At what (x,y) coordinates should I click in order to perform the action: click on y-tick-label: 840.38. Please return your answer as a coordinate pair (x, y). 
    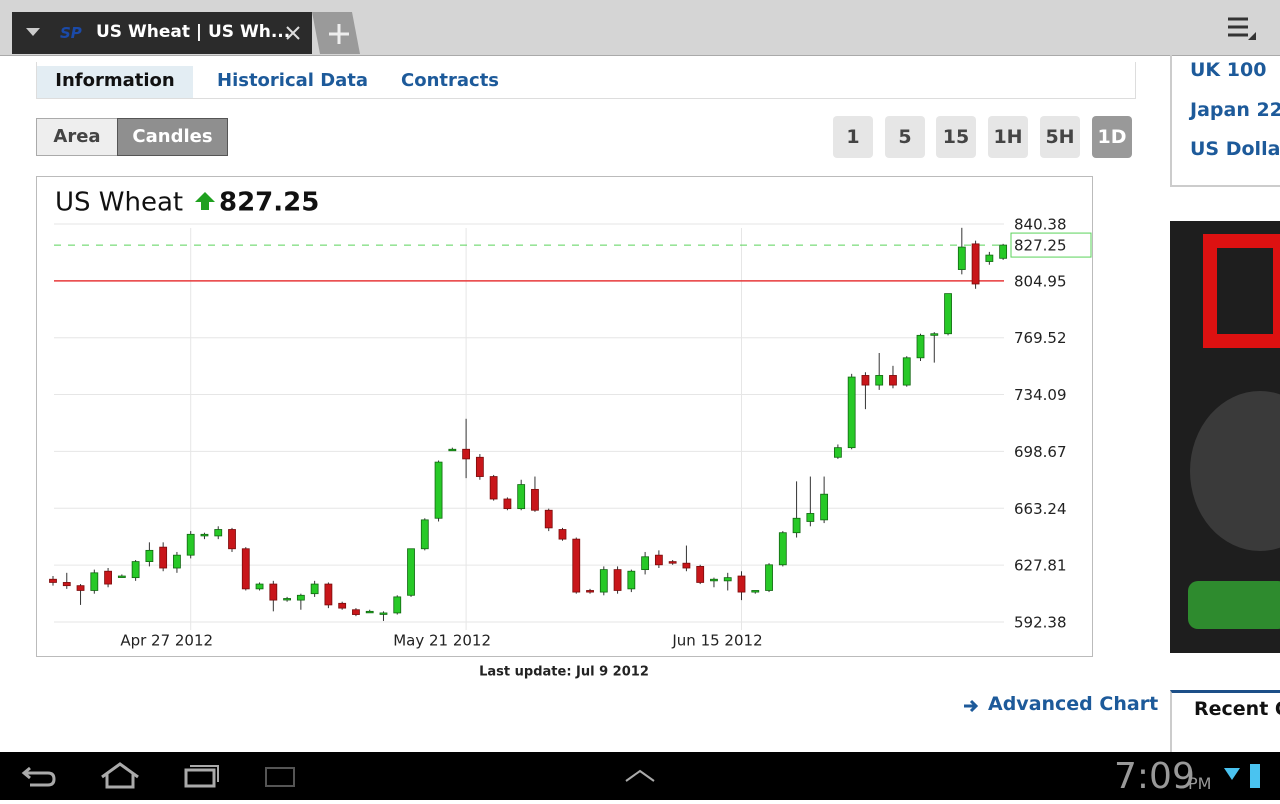
    Looking at the image, I should click on (1040, 224).